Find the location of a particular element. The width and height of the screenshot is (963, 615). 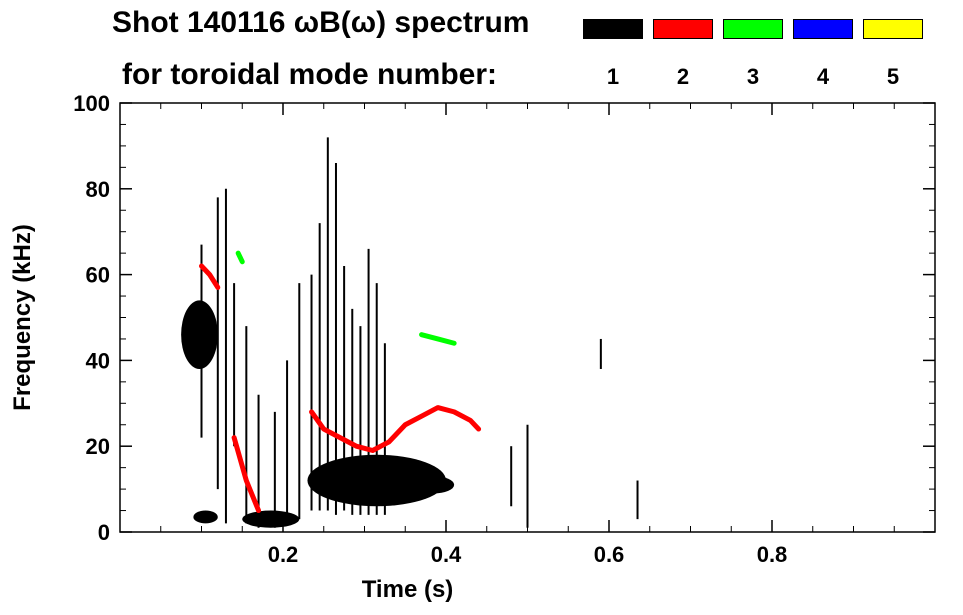

y-tick-label-4: 60 is located at coordinates (98, 275).